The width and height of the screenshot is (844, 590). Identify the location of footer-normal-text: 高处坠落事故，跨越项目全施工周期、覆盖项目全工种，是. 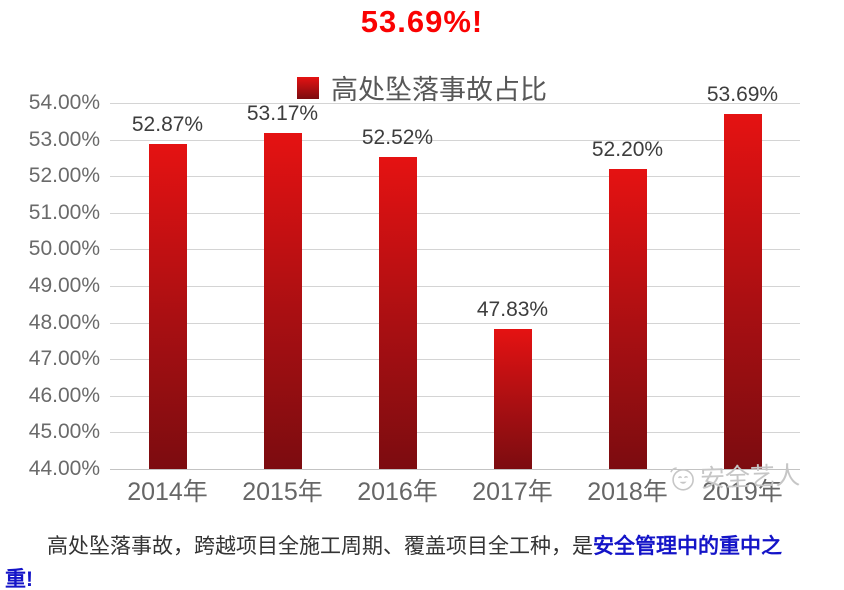
(320, 546).